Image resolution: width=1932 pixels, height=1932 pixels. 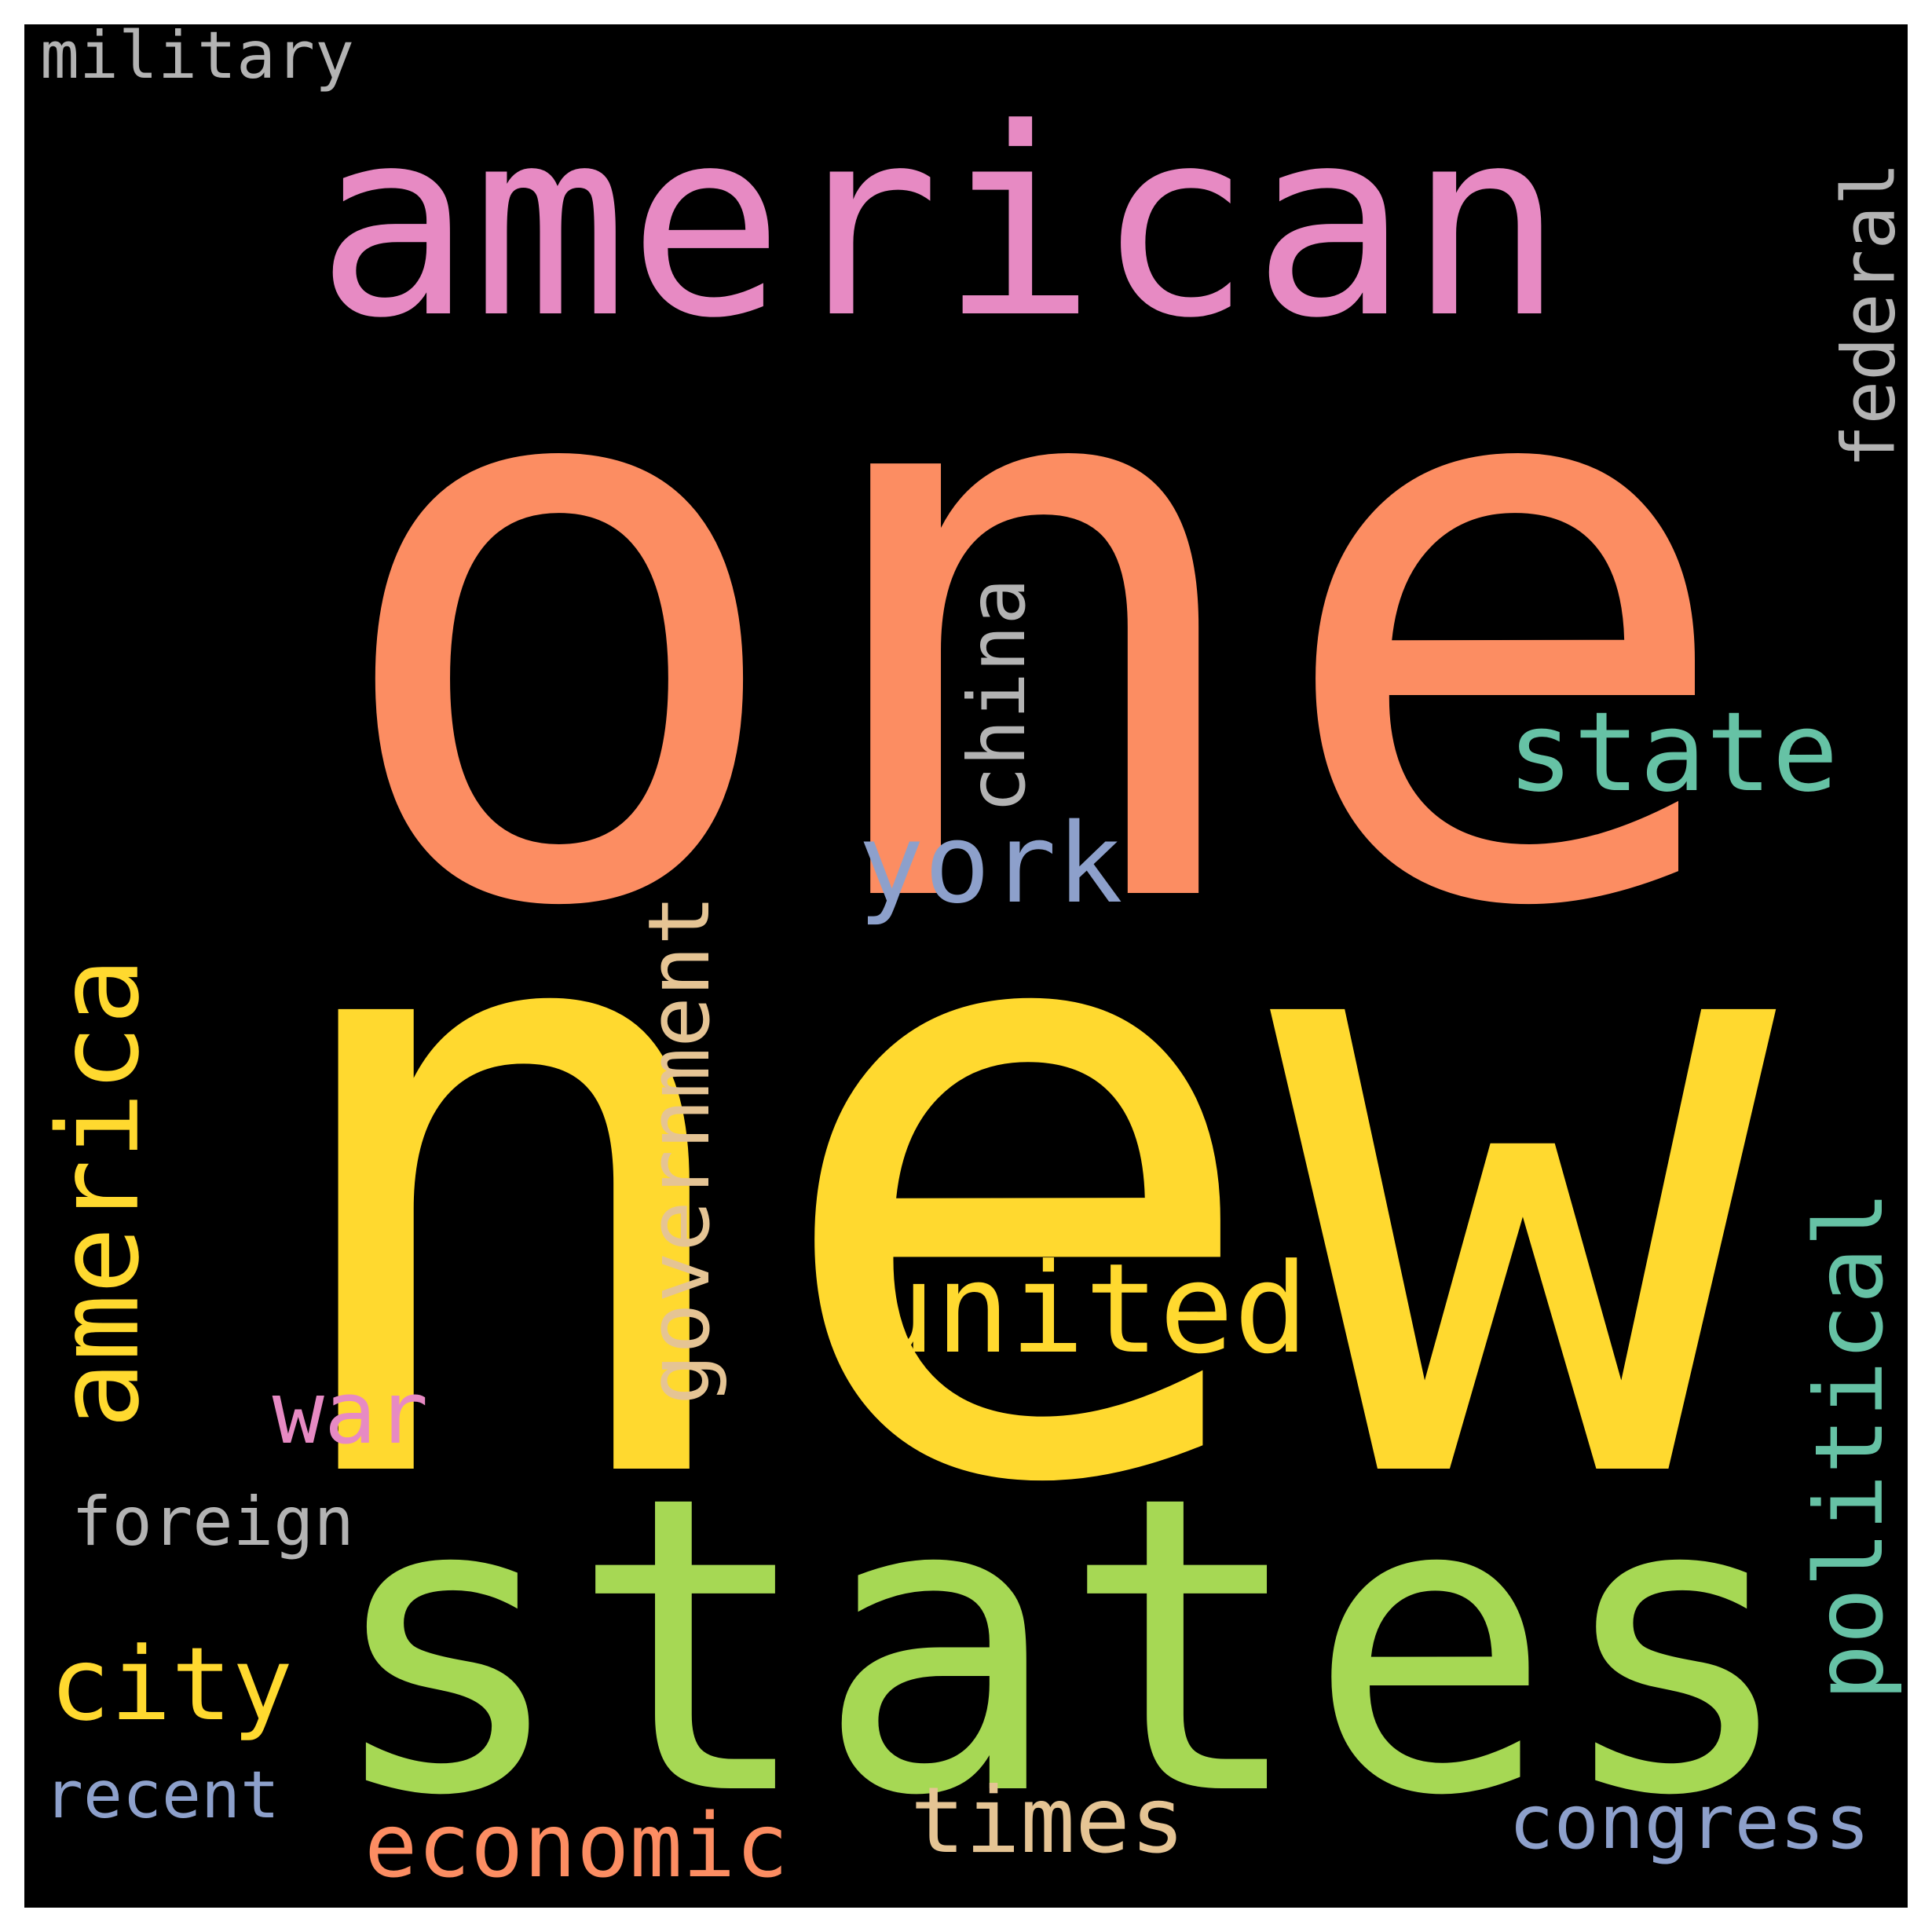 What do you see at coordinates (990, 864) in the screenshot?
I see `word-york: york` at bounding box center [990, 864].